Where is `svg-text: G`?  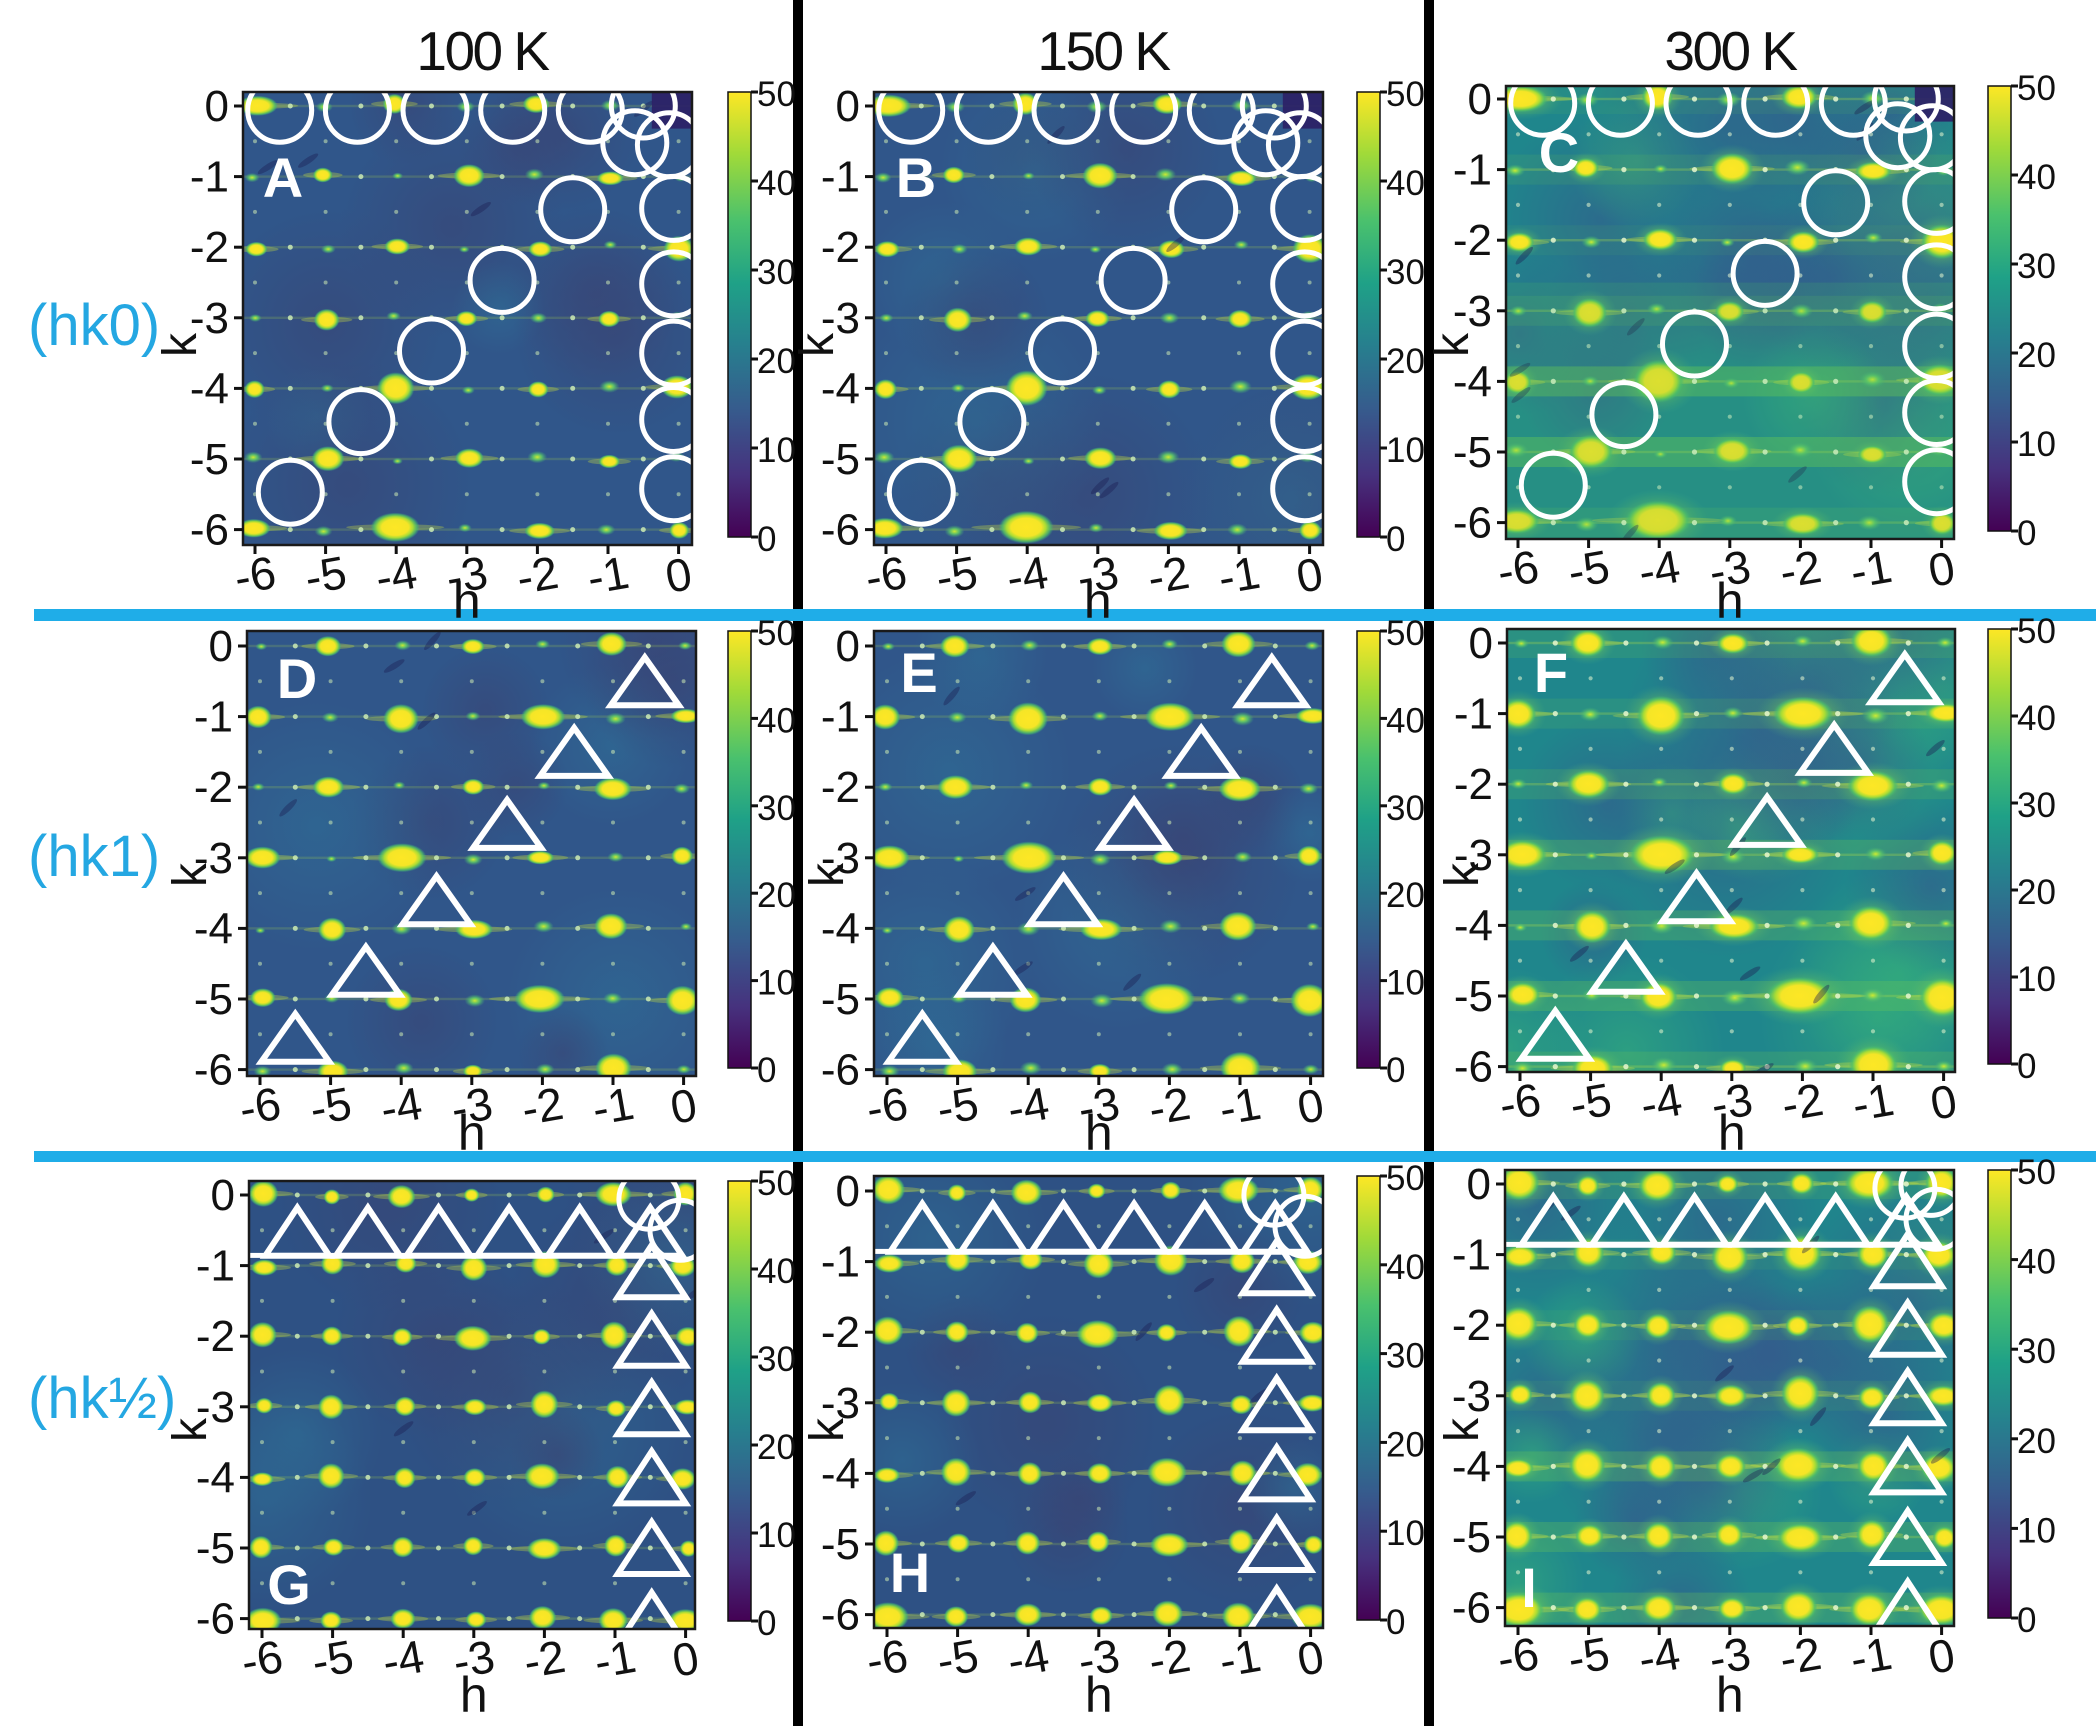 svg-text: G is located at coordinates (289, 1584).